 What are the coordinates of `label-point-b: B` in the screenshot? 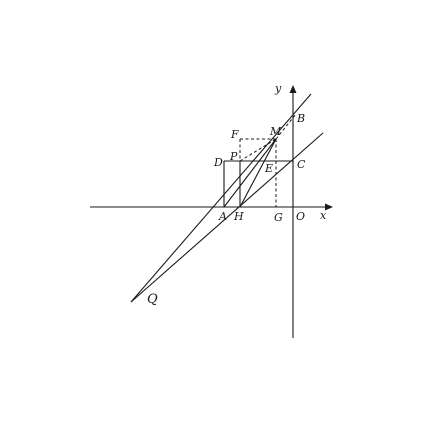 It's located at (300, 118).